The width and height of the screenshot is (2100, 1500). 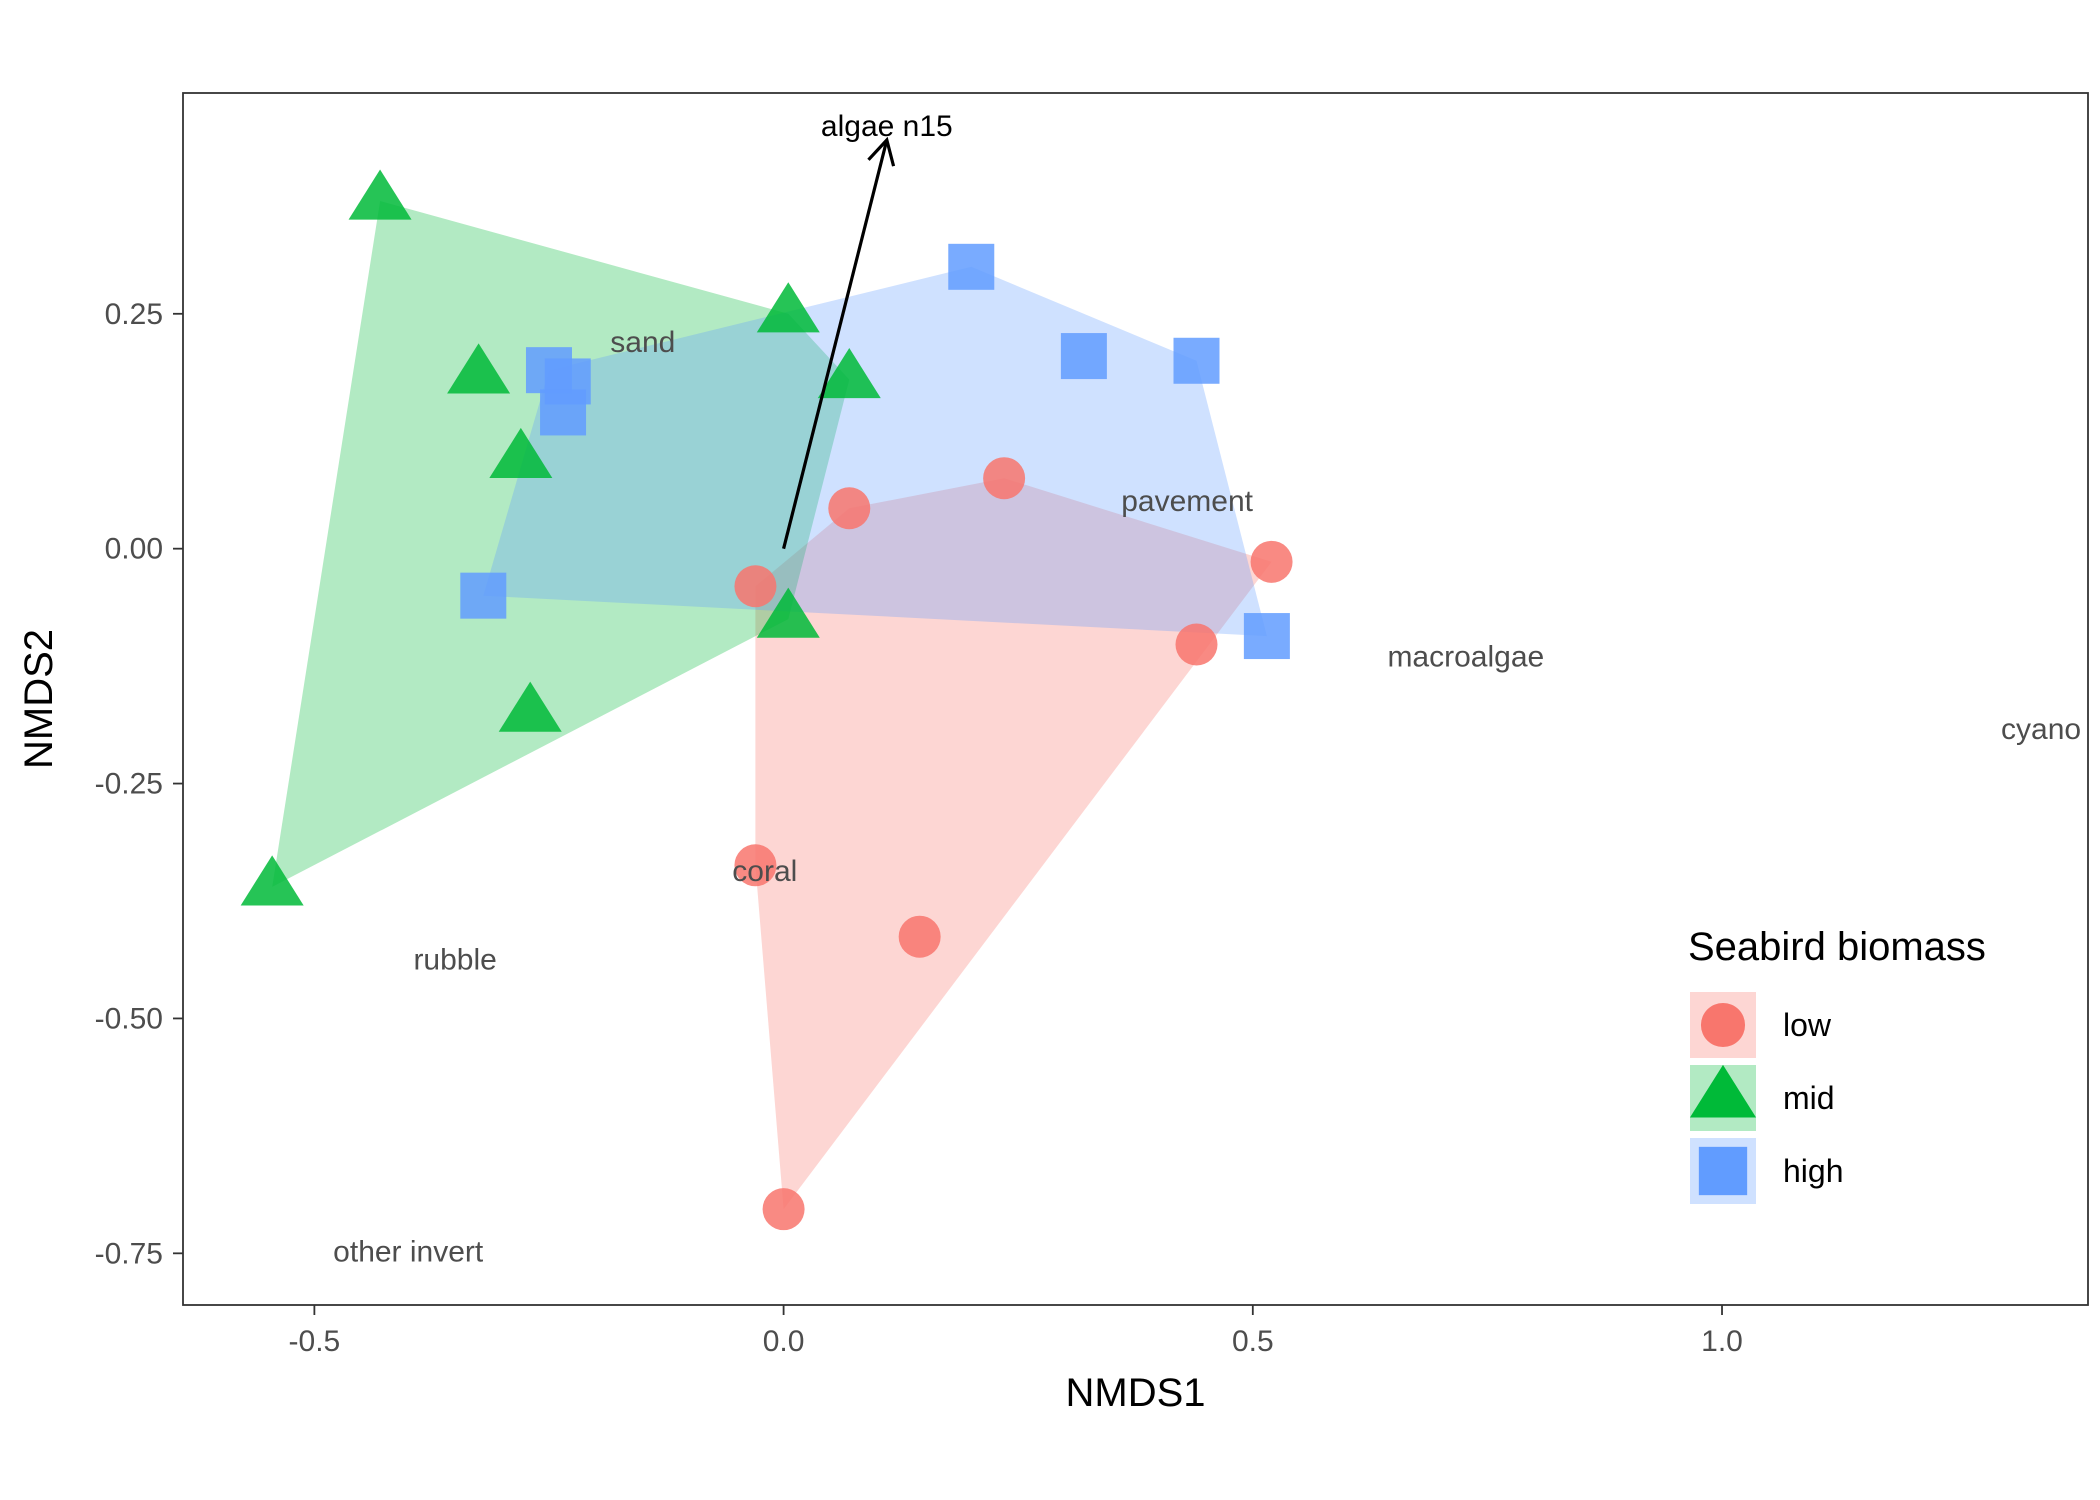 I want to click on y-tick-label: -0.75, so click(x=129, y=1253).